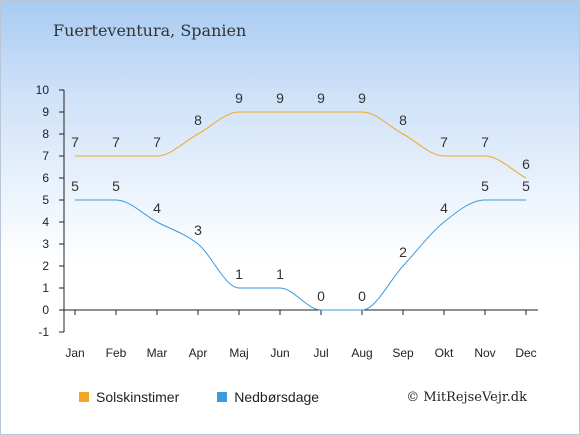 This screenshot has width=580, height=435. What do you see at coordinates (116, 353) in the screenshot?
I see `x-tick-label: Feb` at bounding box center [116, 353].